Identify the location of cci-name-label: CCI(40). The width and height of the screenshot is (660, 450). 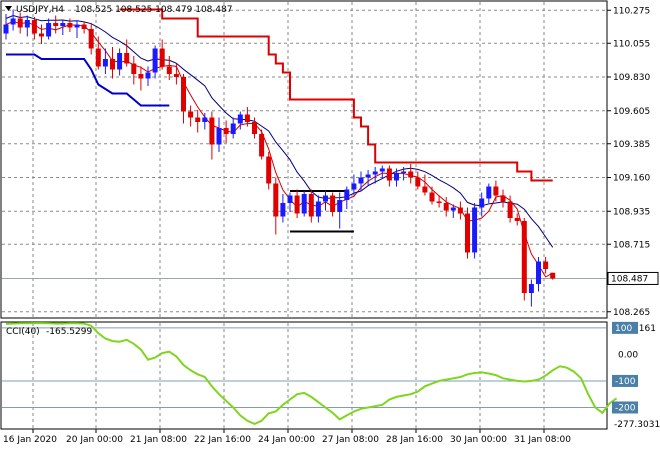
(23, 332).